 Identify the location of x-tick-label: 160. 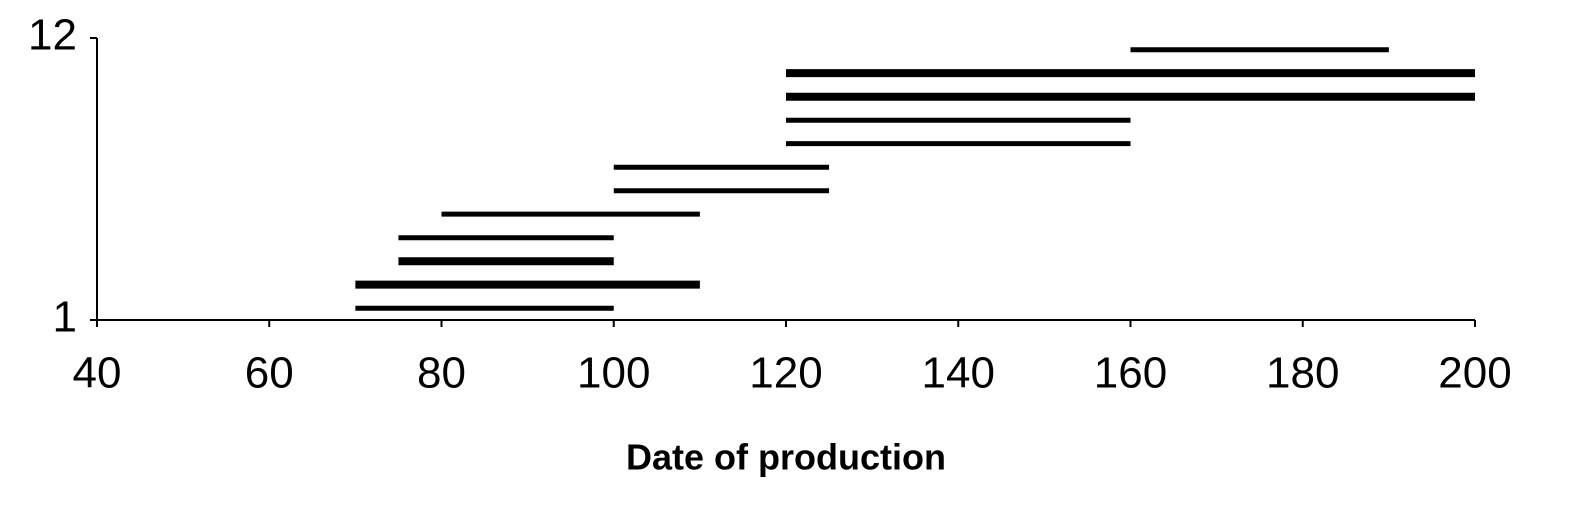
(1130, 373).